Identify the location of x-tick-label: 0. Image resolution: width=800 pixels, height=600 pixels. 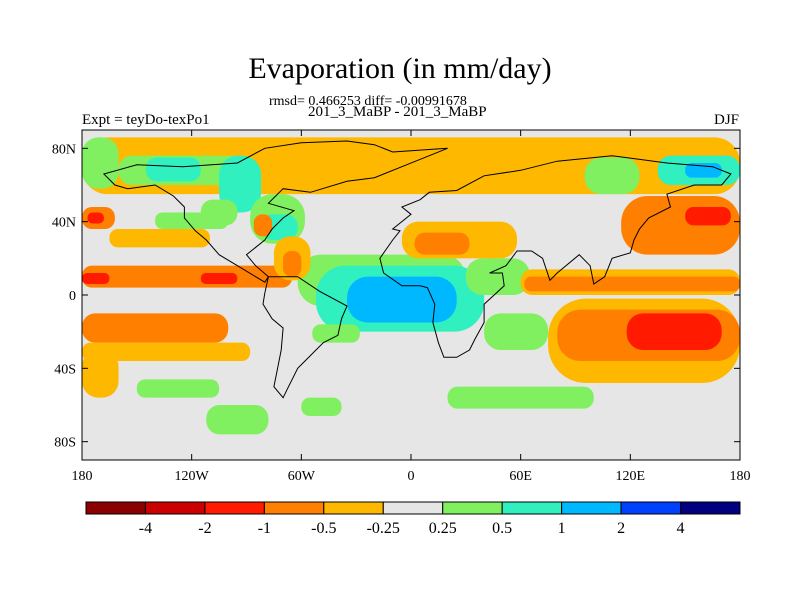
(411, 476).